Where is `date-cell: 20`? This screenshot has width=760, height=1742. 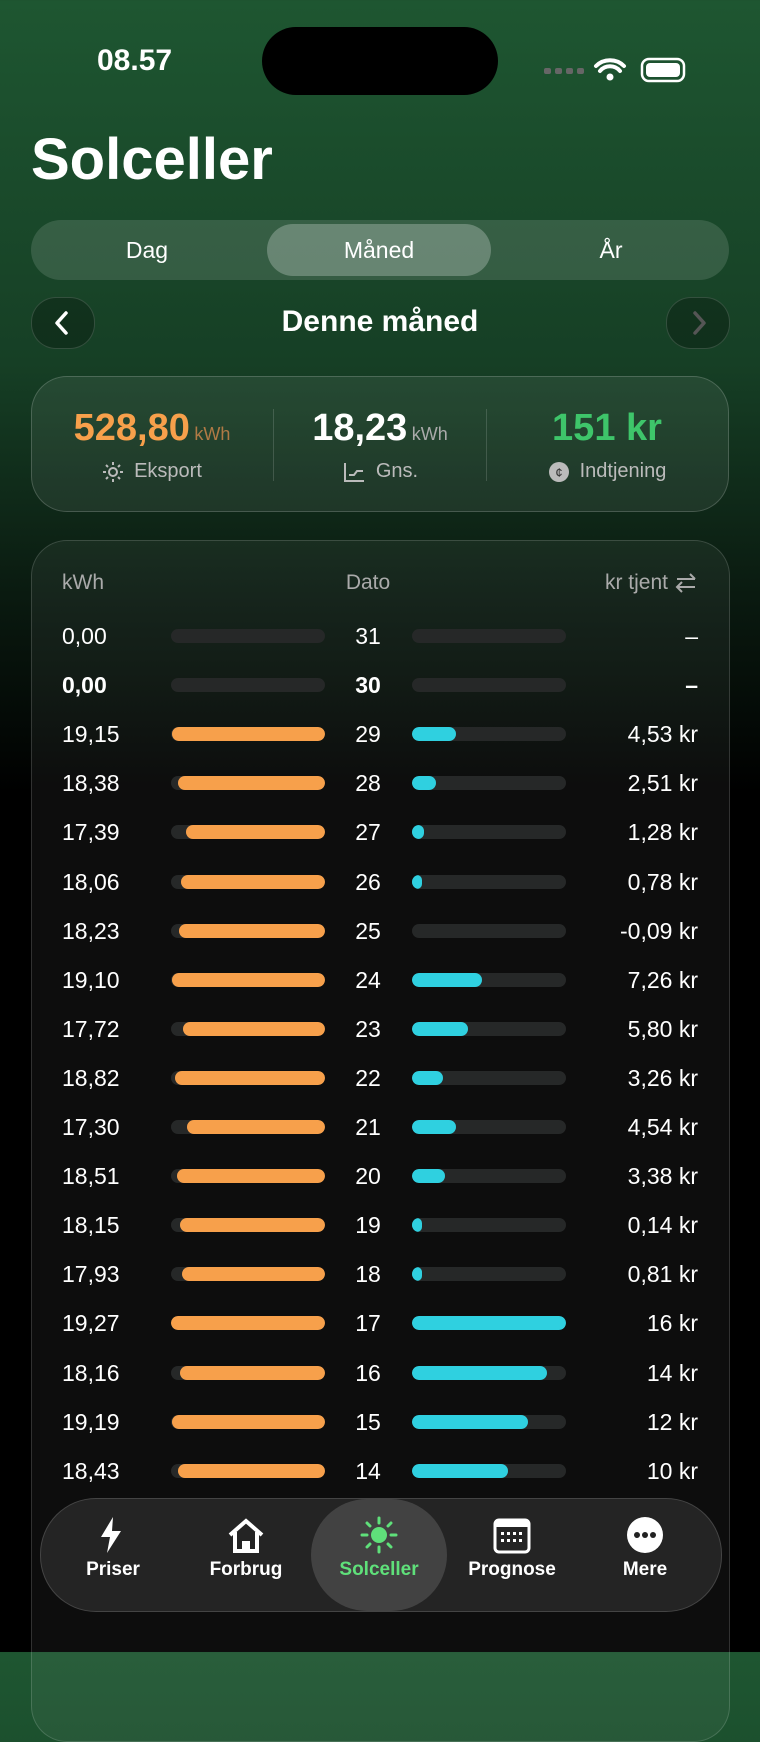
date-cell: 20 is located at coordinates (368, 1176).